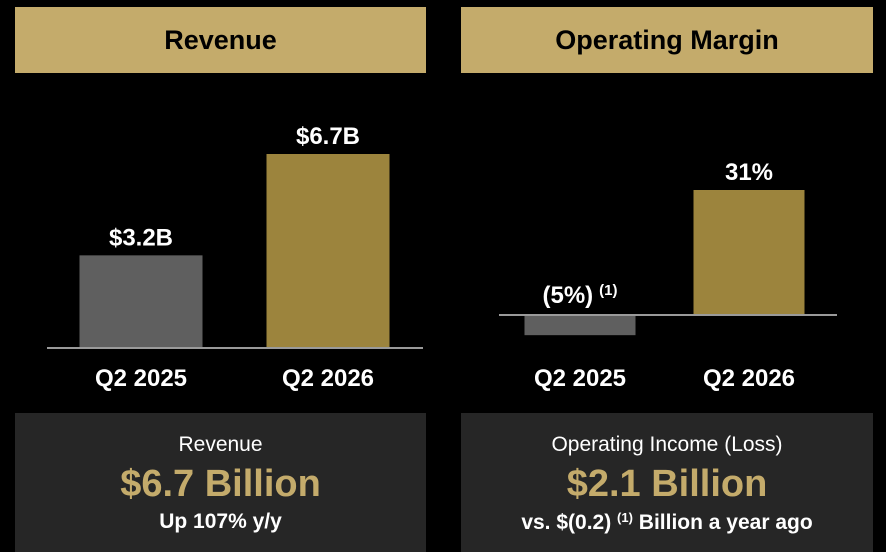 This screenshot has height=552, width=886. Describe the element at coordinates (220, 40) in the screenshot. I see `revenue-header: Revenue` at that location.